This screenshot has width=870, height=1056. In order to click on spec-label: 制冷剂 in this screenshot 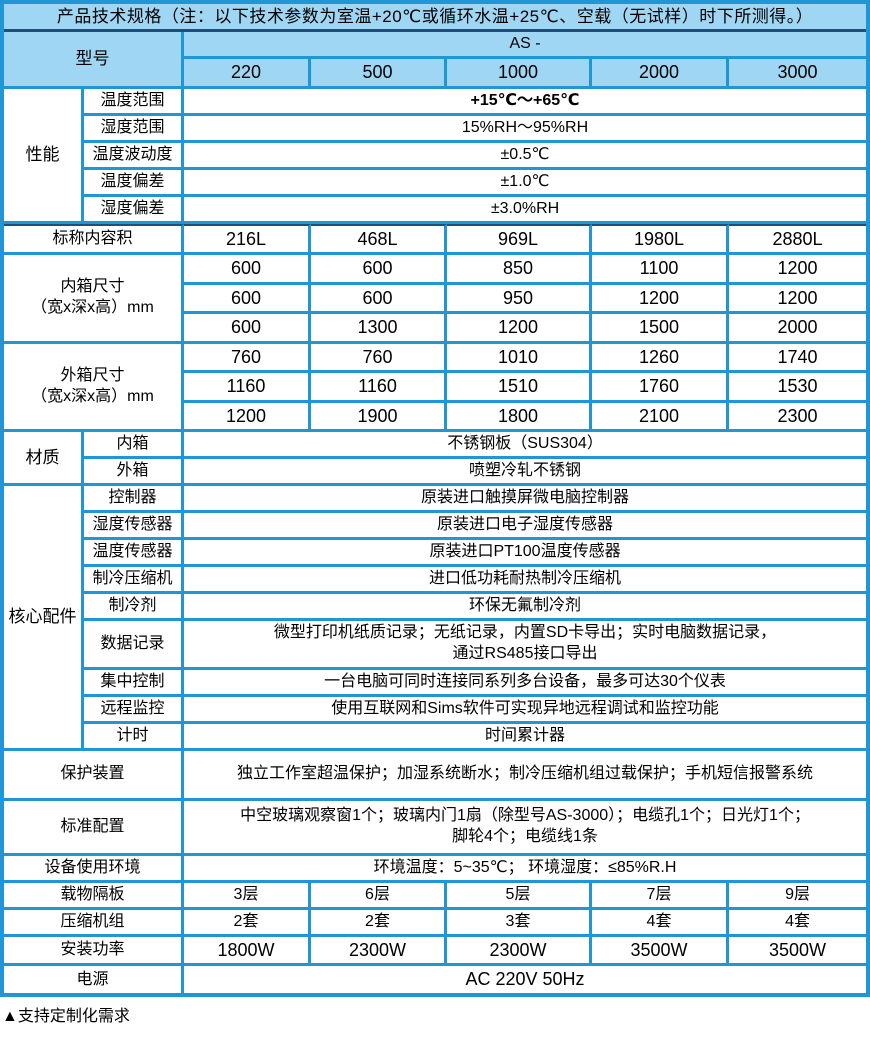, I will do `click(134, 608)`.